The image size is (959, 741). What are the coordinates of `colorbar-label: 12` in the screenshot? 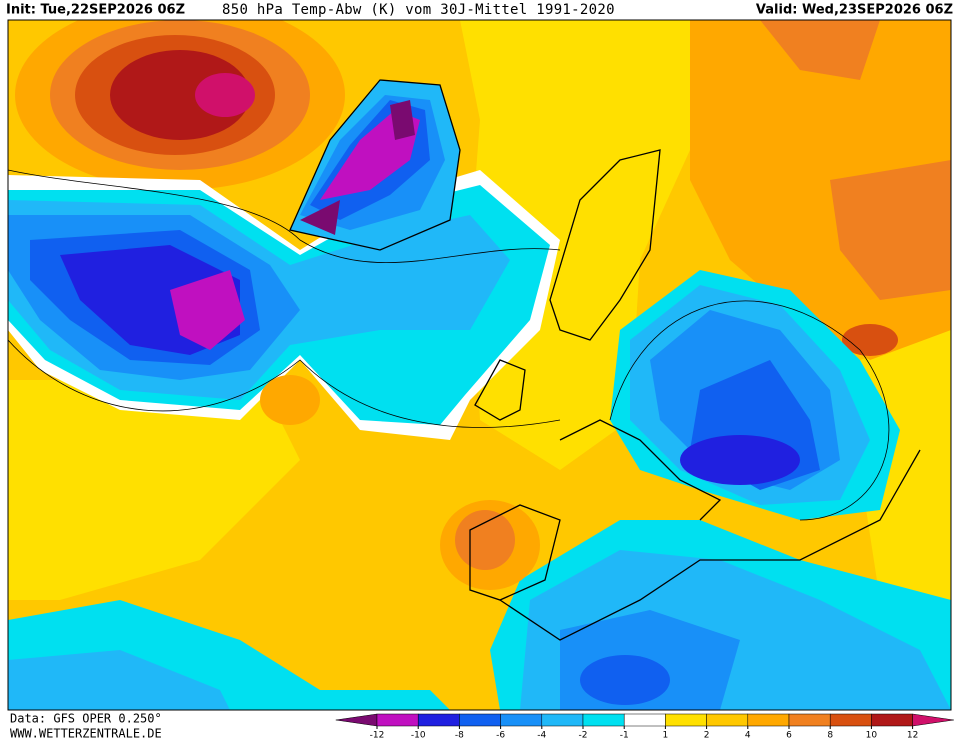 It's located at (912, 736).